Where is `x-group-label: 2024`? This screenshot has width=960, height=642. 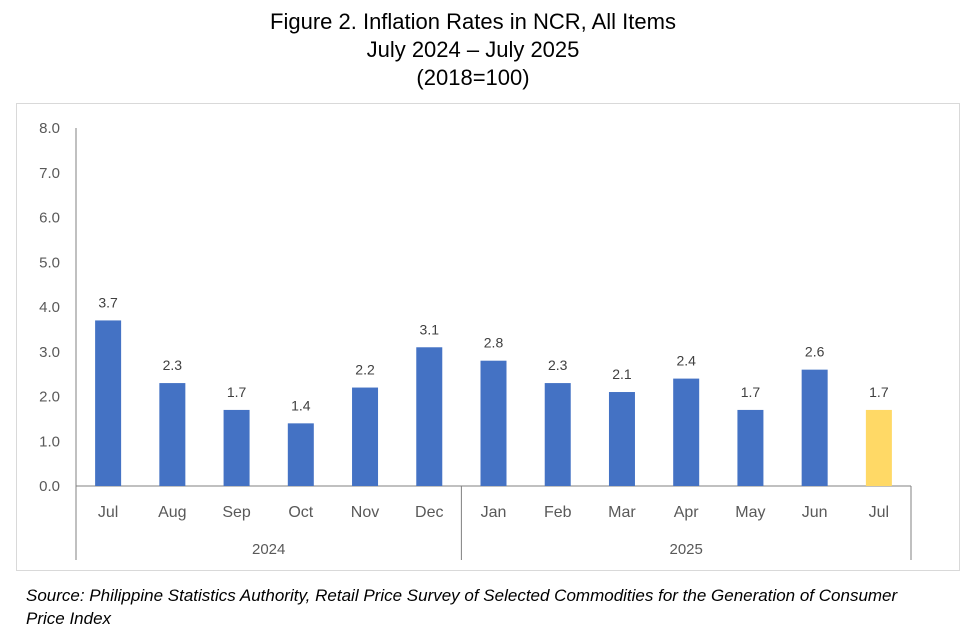
x-group-label: 2024 is located at coordinates (268, 549).